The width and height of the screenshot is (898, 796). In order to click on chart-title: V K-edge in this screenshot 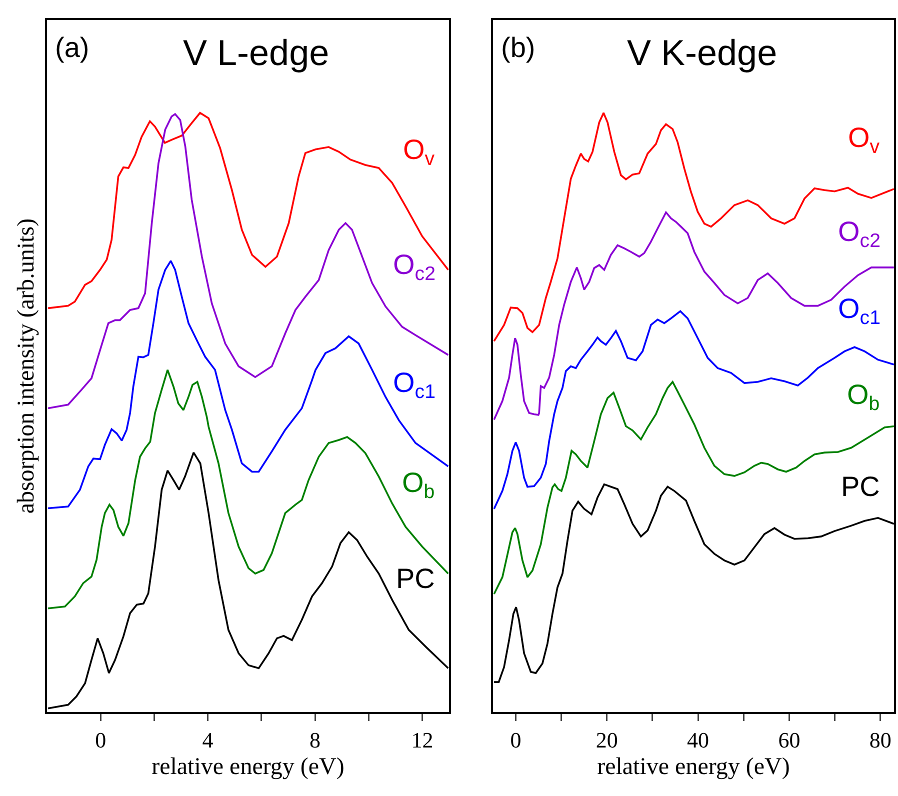, I will do `click(702, 52)`.